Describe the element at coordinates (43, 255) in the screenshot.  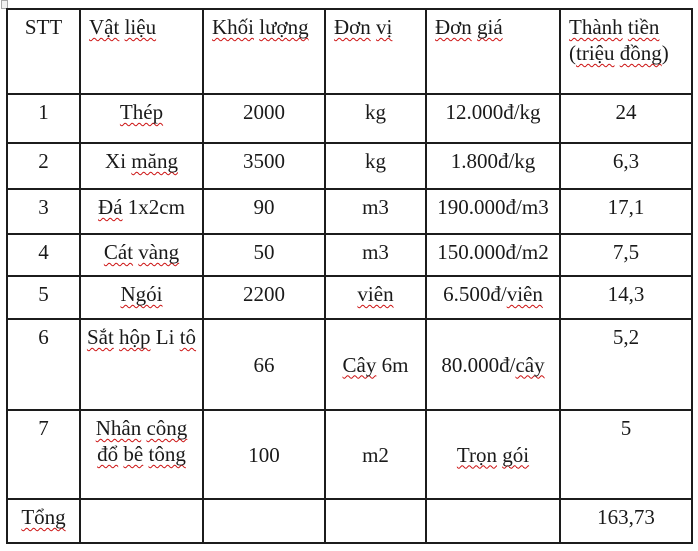
I see `cell-stt: 4` at that location.